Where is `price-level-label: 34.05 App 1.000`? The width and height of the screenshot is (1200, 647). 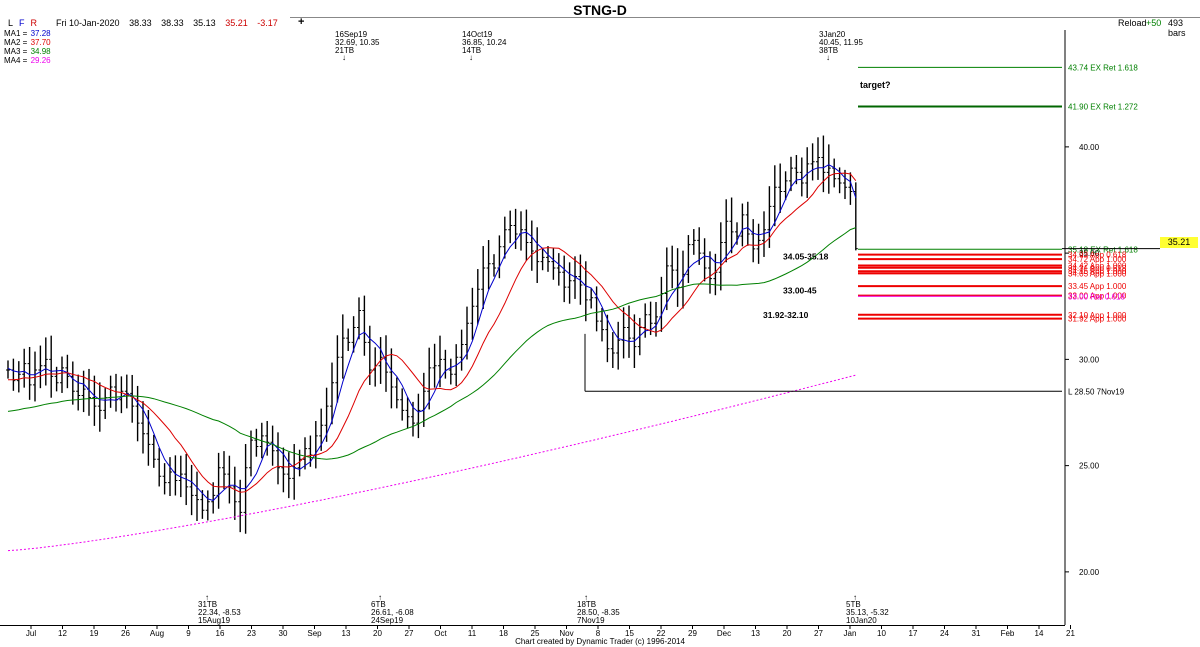 price-level-label: 34.05 App 1.000 is located at coordinates (1097, 273).